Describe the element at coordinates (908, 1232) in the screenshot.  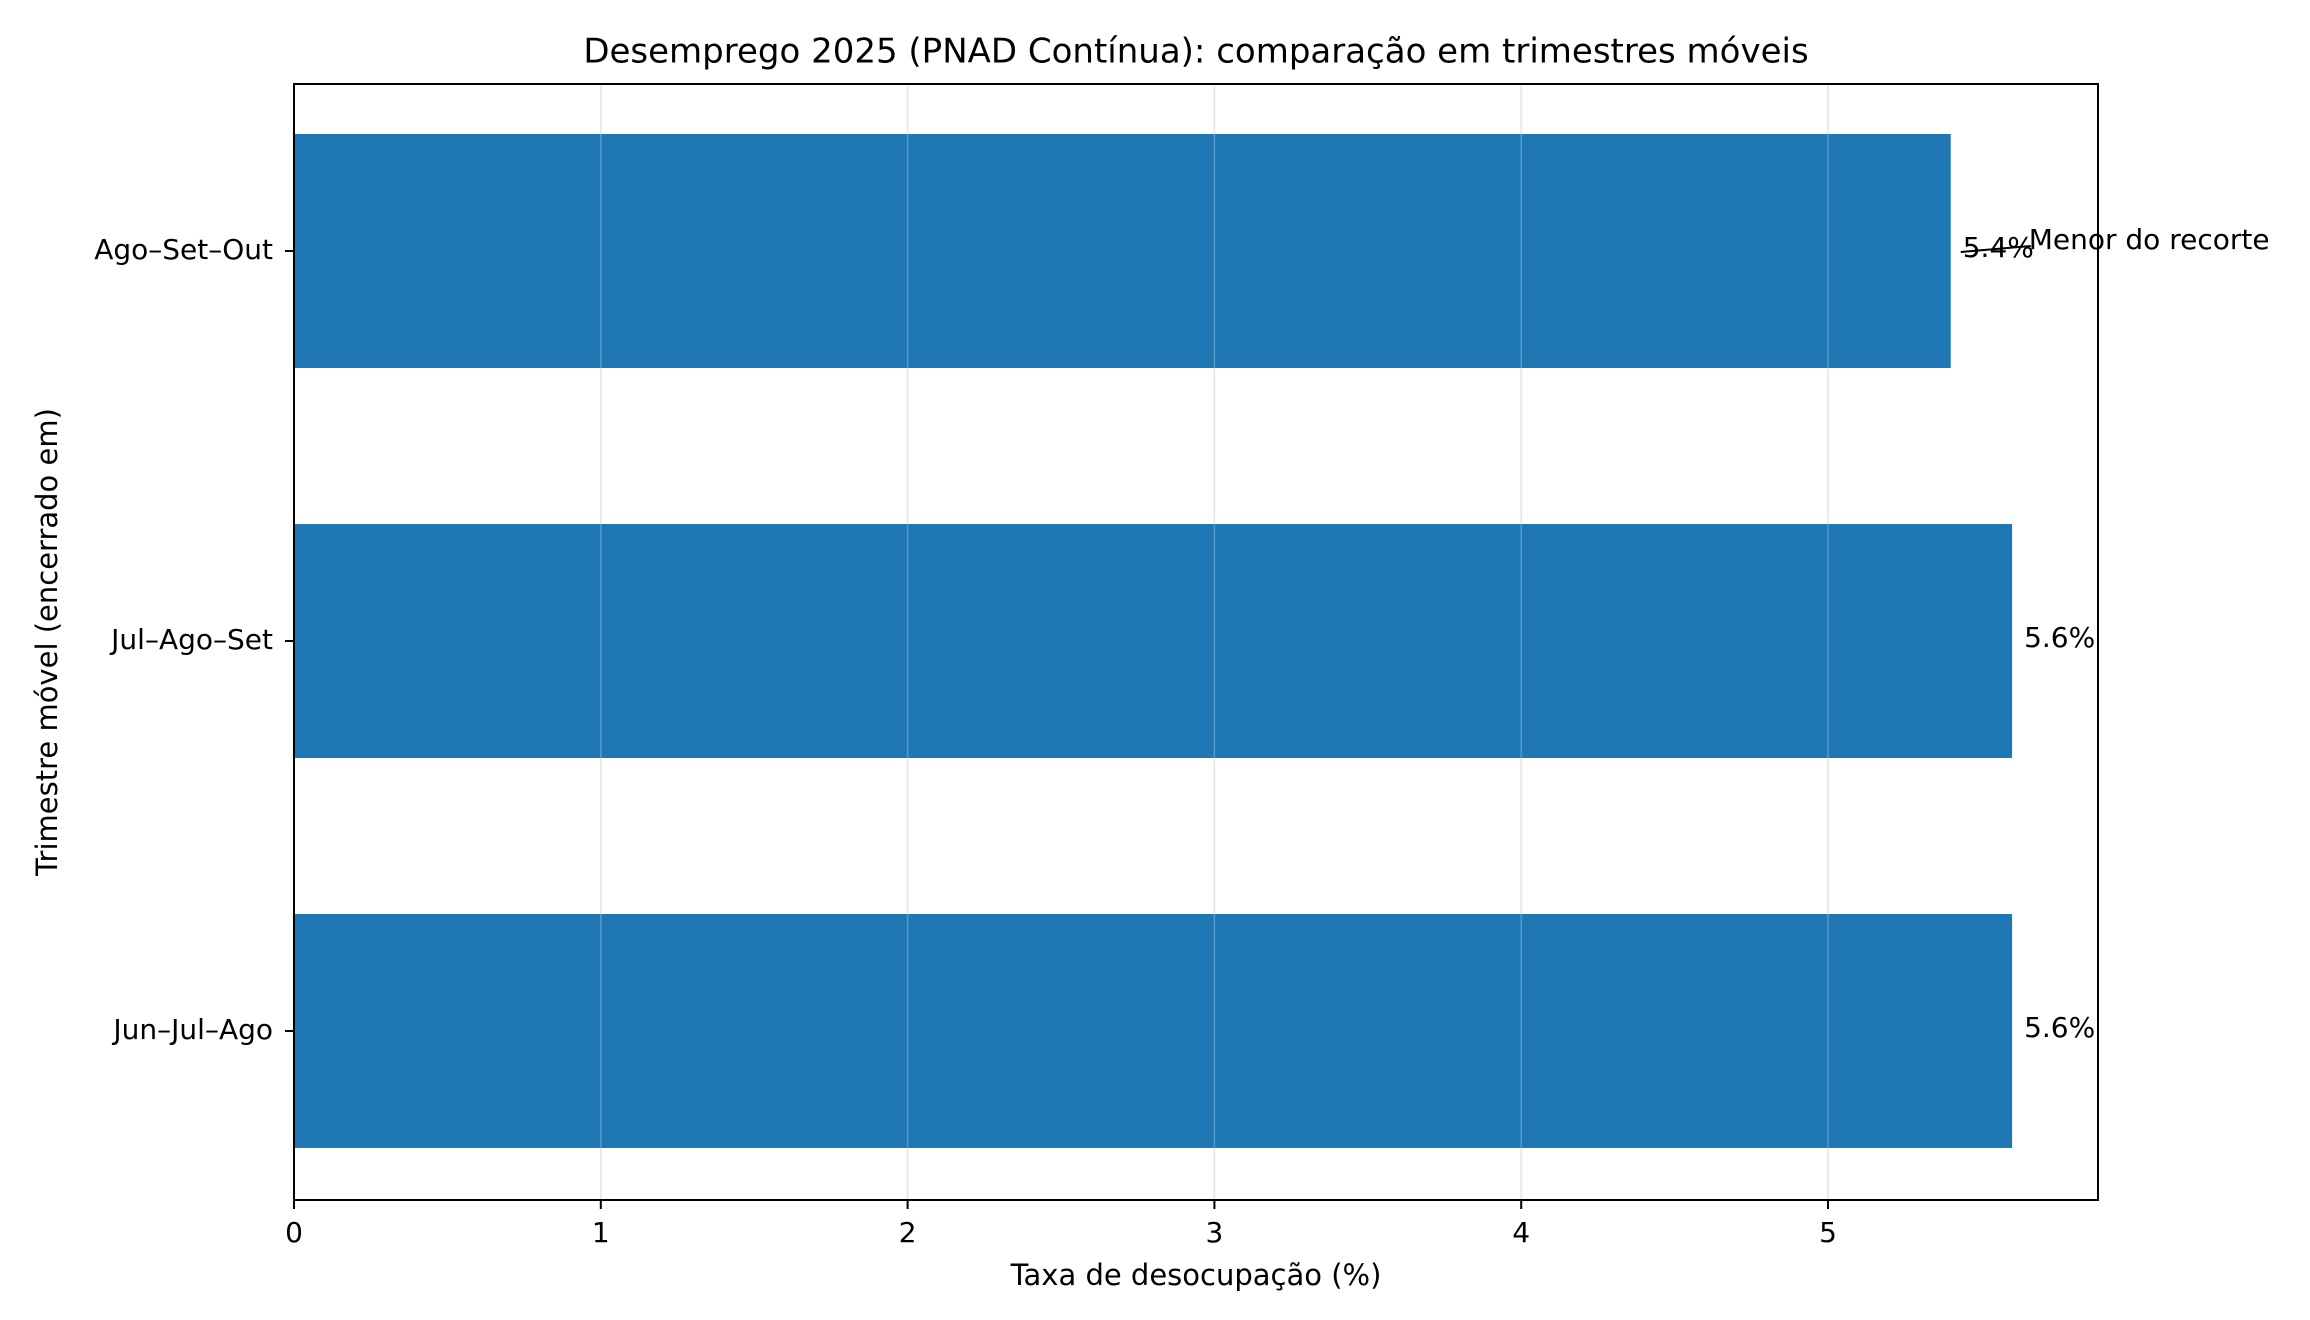
I see `x-tick-label: 2` at that location.